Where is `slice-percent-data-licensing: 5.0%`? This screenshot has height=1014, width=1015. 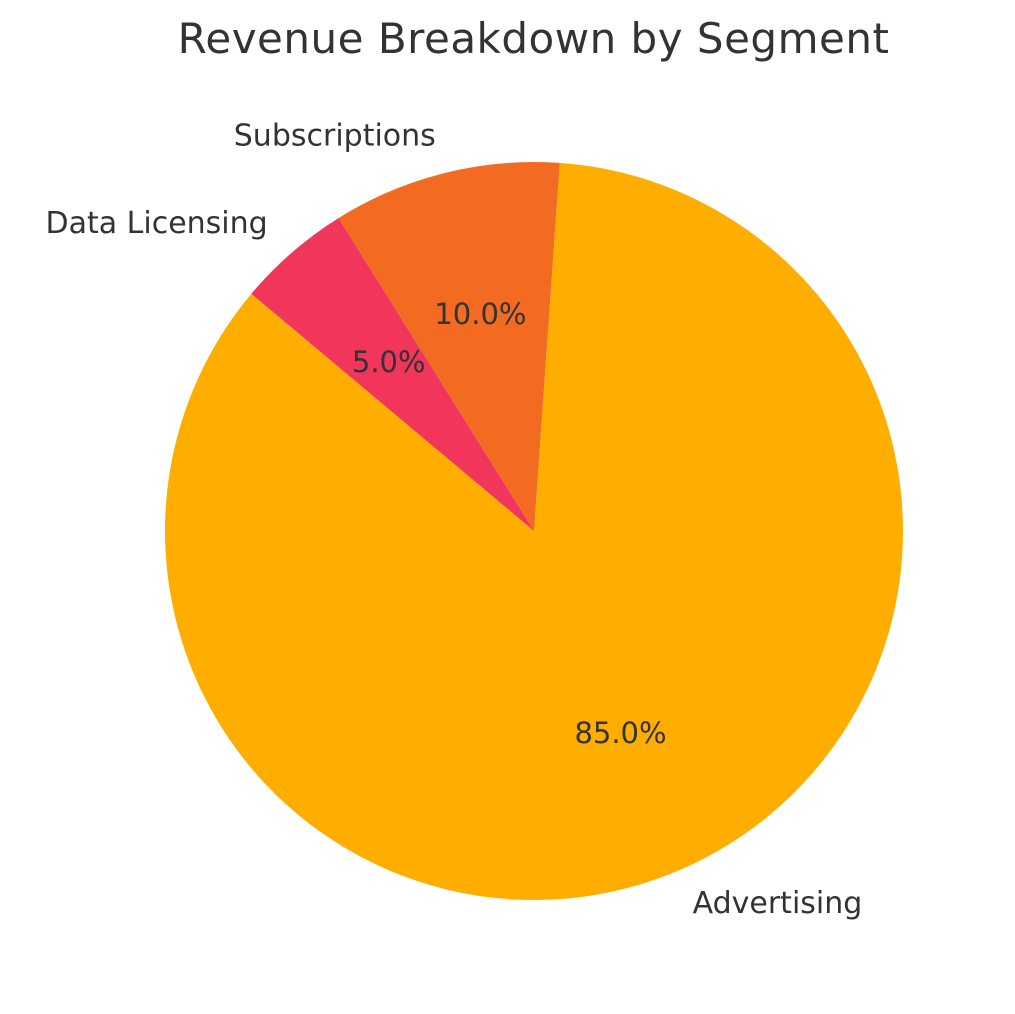
slice-percent-data-licensing: 5.0% is located at coordinates (389, 362).